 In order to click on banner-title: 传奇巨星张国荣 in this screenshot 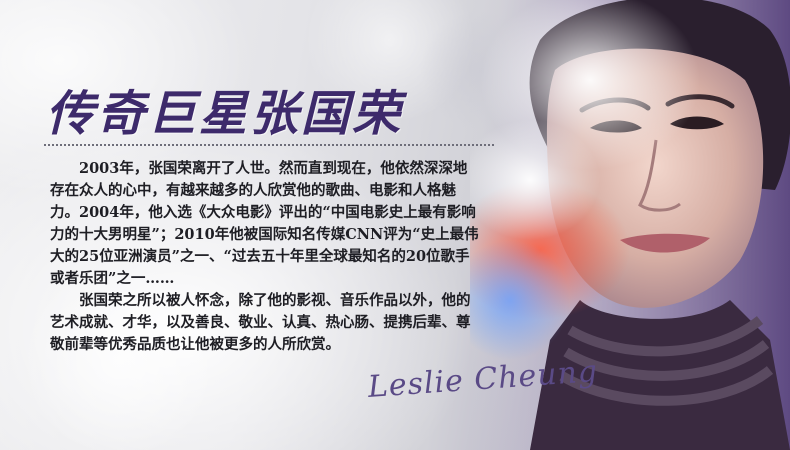, I will do `click(225, 114)`.